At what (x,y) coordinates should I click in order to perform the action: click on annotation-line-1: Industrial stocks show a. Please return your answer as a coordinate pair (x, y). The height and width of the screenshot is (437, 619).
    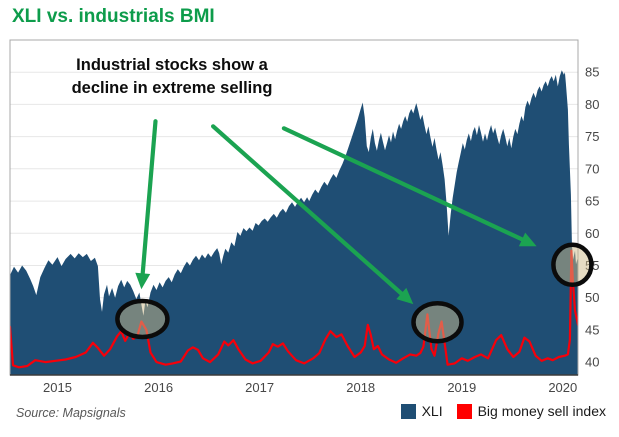
    Looking at the image, I should click on (172, 65).